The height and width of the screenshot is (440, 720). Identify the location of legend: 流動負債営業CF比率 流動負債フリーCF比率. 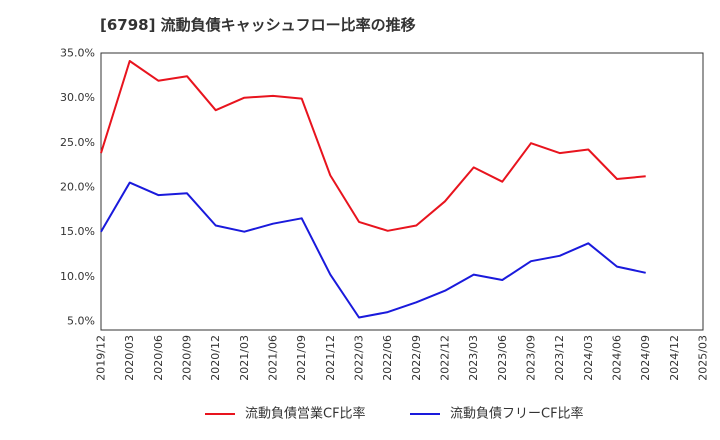
(394, 414).